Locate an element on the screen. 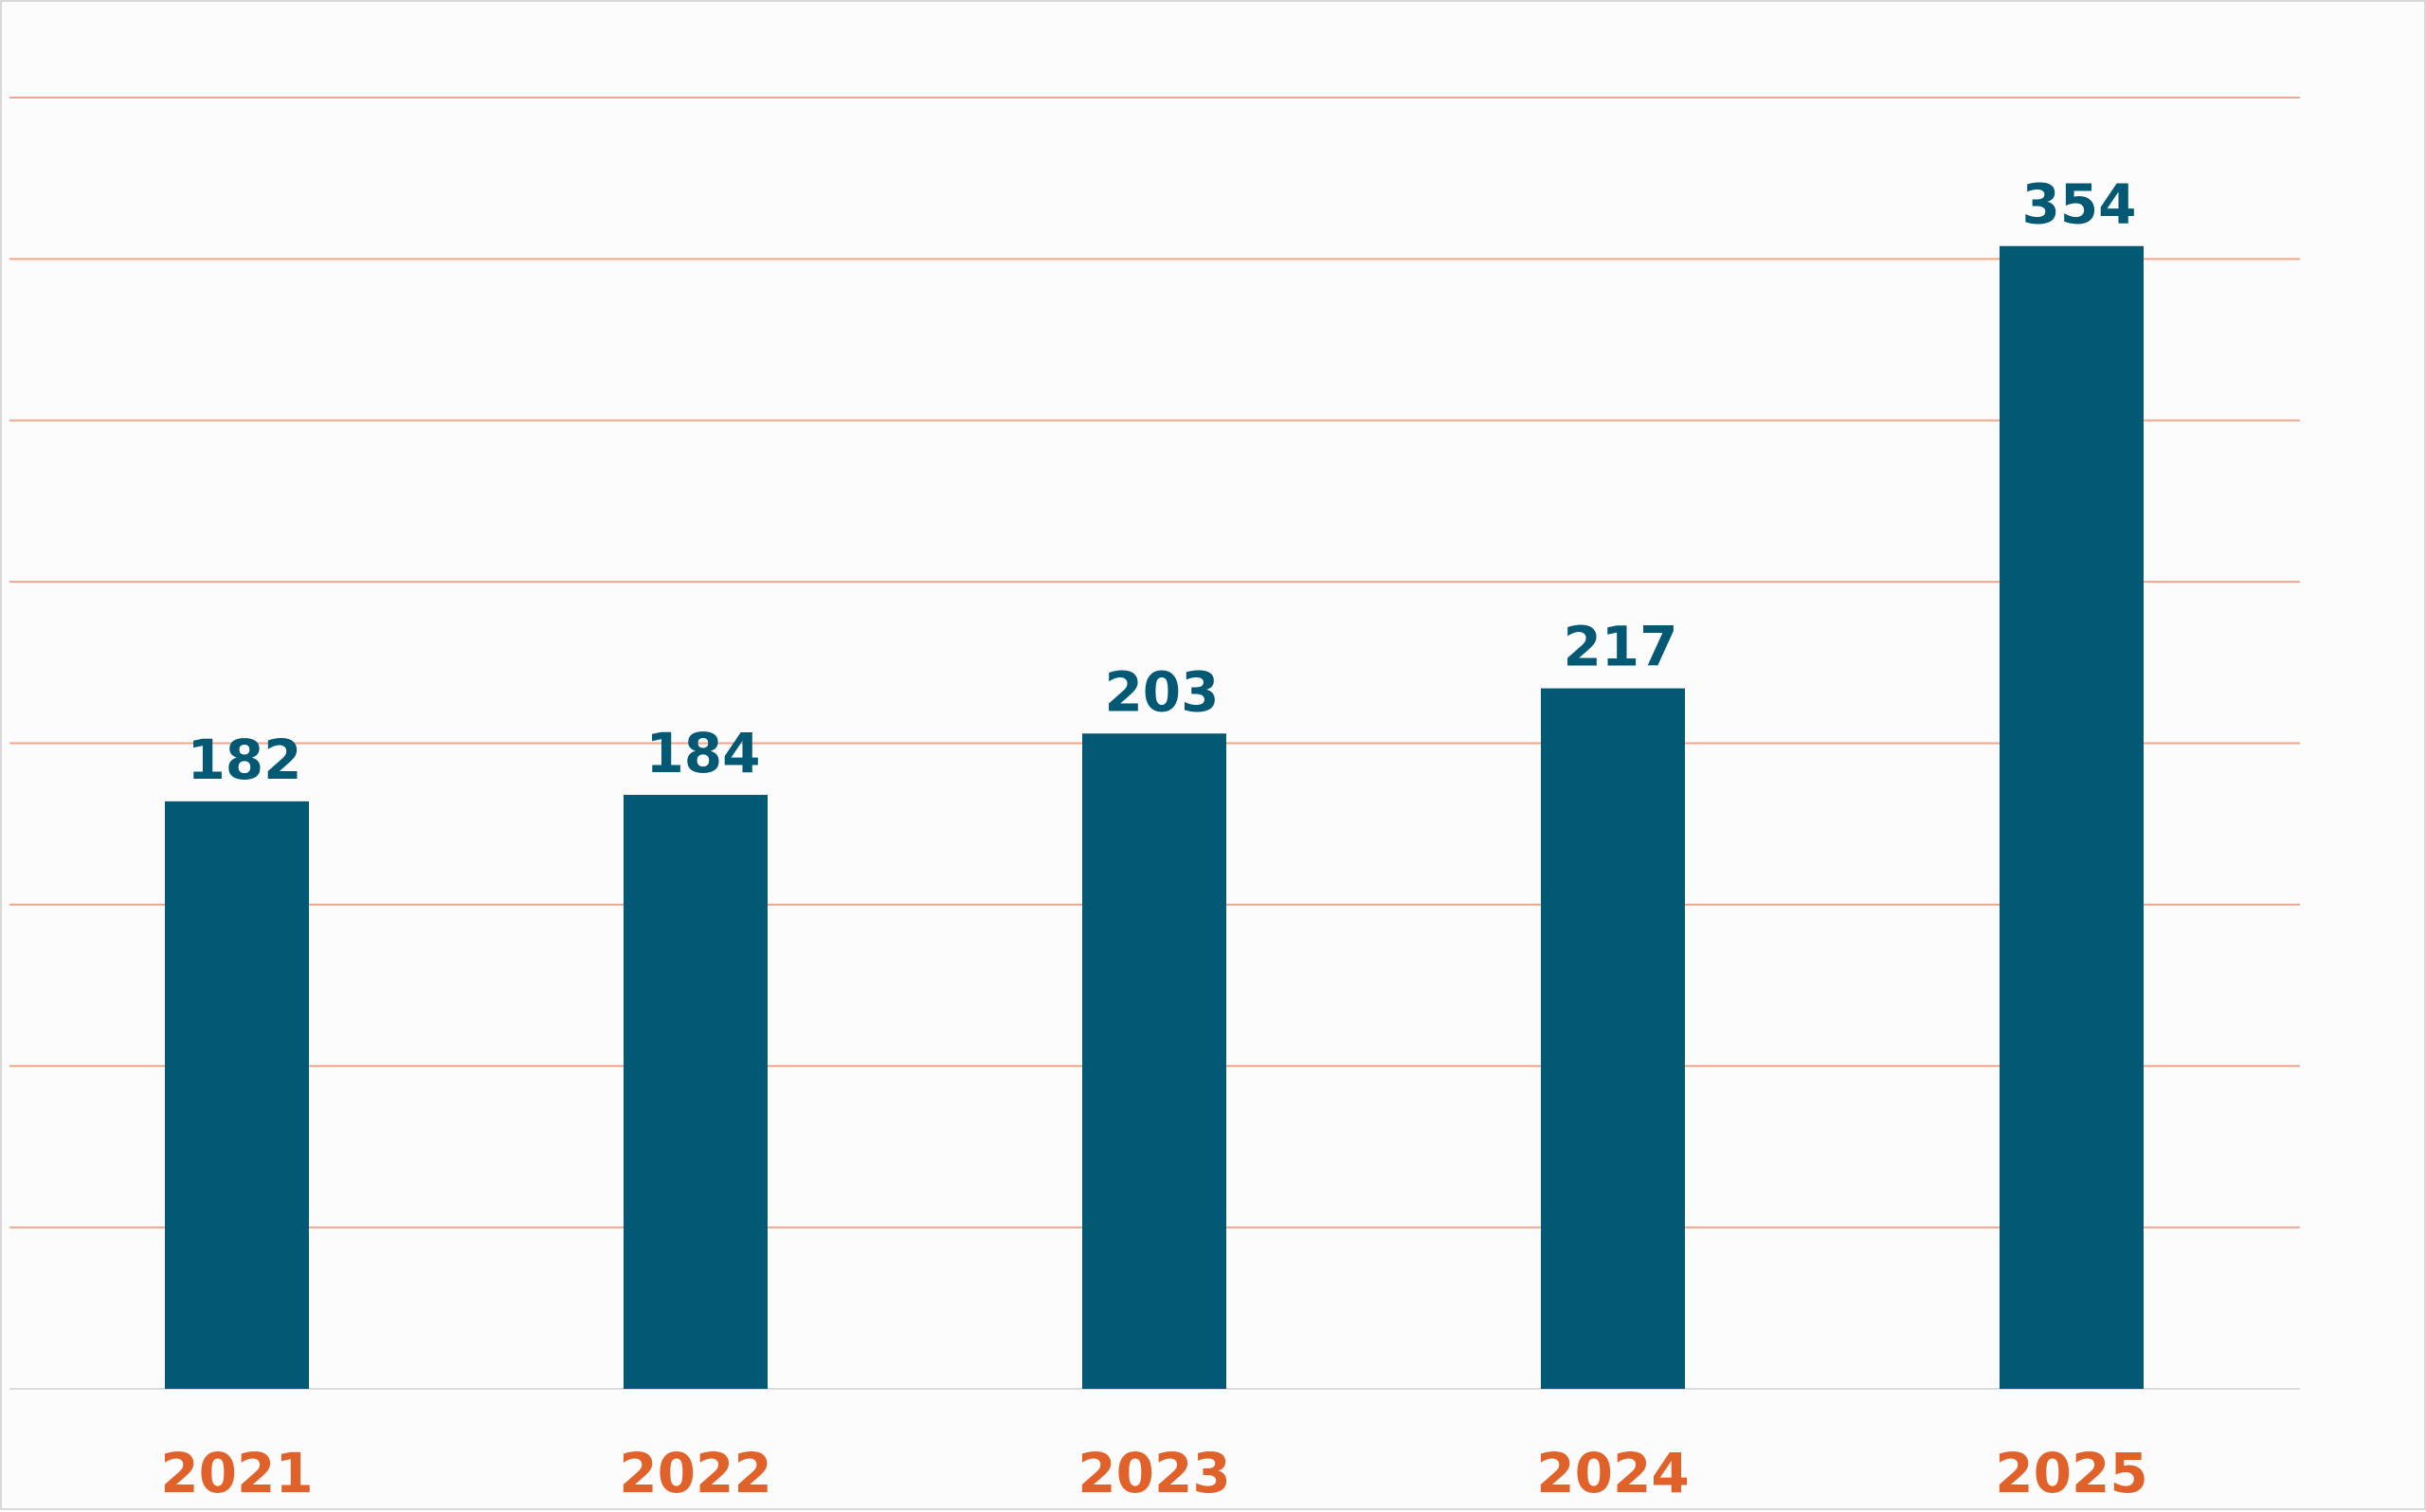 The image size is (2426, 1512). data-label: 354 is located at coordinates (2078, 204).